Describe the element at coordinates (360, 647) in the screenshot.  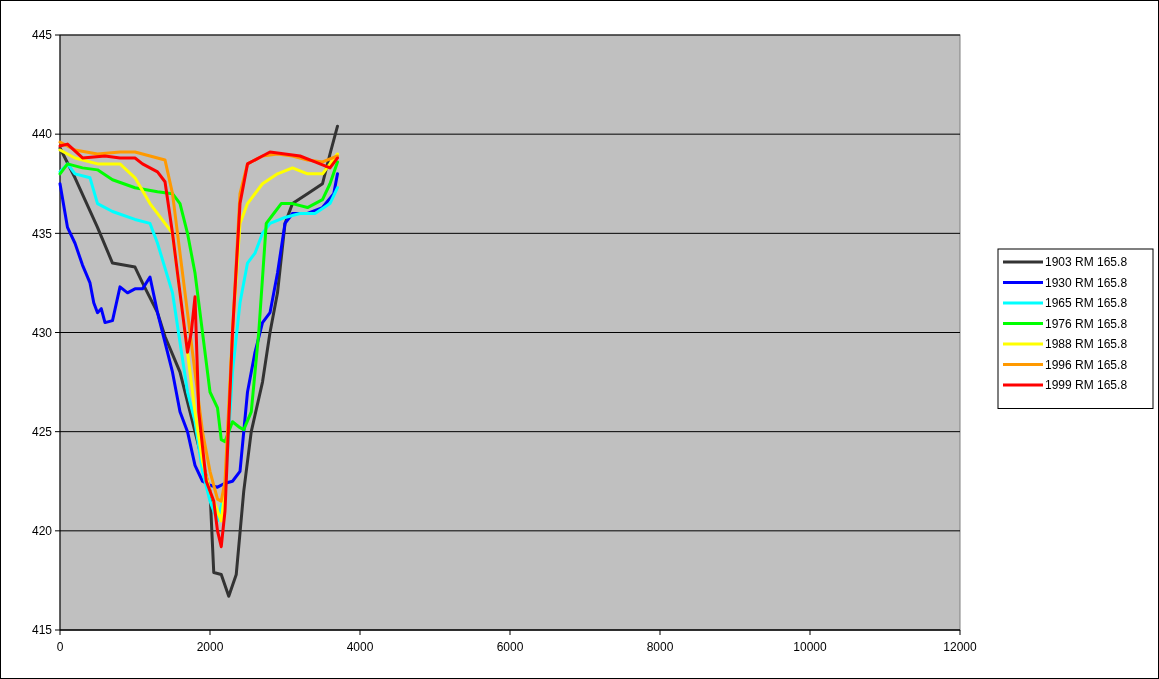
I see `x-tick-label: 4000` at that location.